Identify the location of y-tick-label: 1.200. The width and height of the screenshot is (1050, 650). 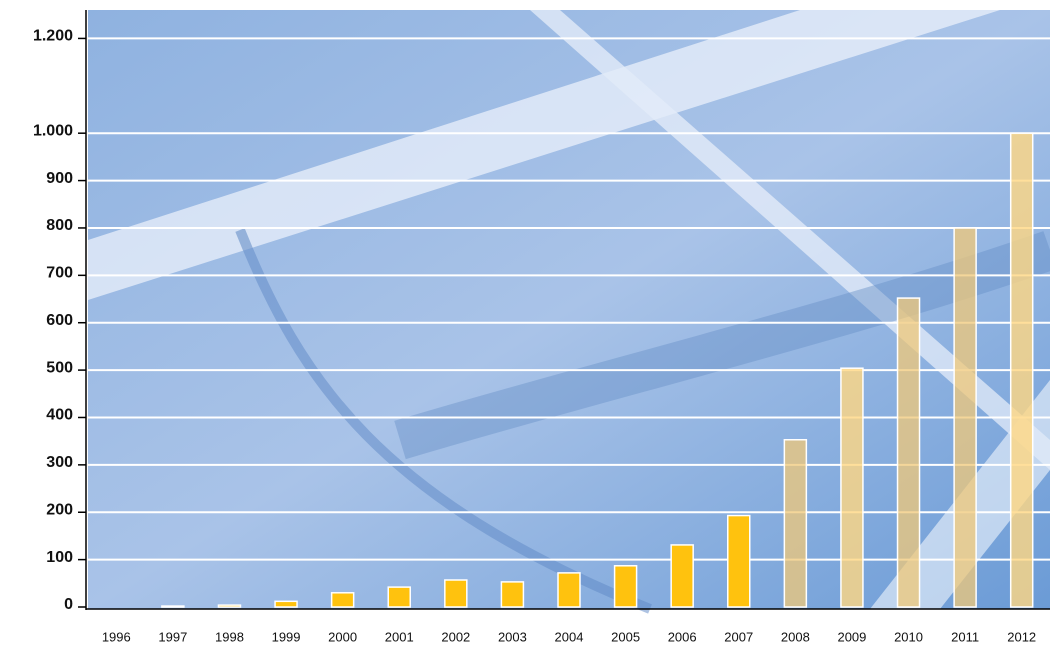
(53, 36).